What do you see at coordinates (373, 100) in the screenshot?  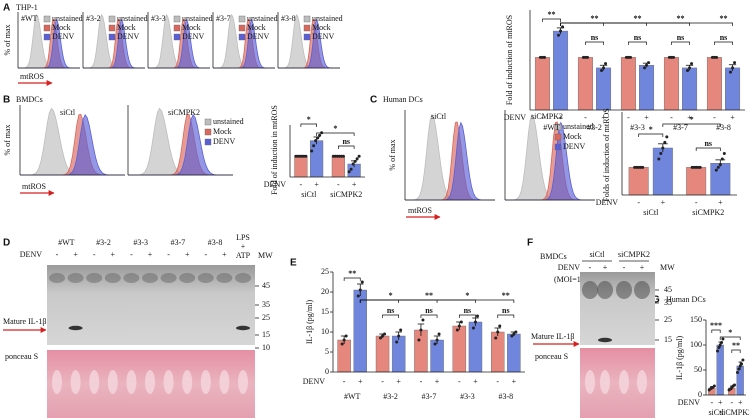 I see `panel-letter: C` at bounding box center [373, 100].